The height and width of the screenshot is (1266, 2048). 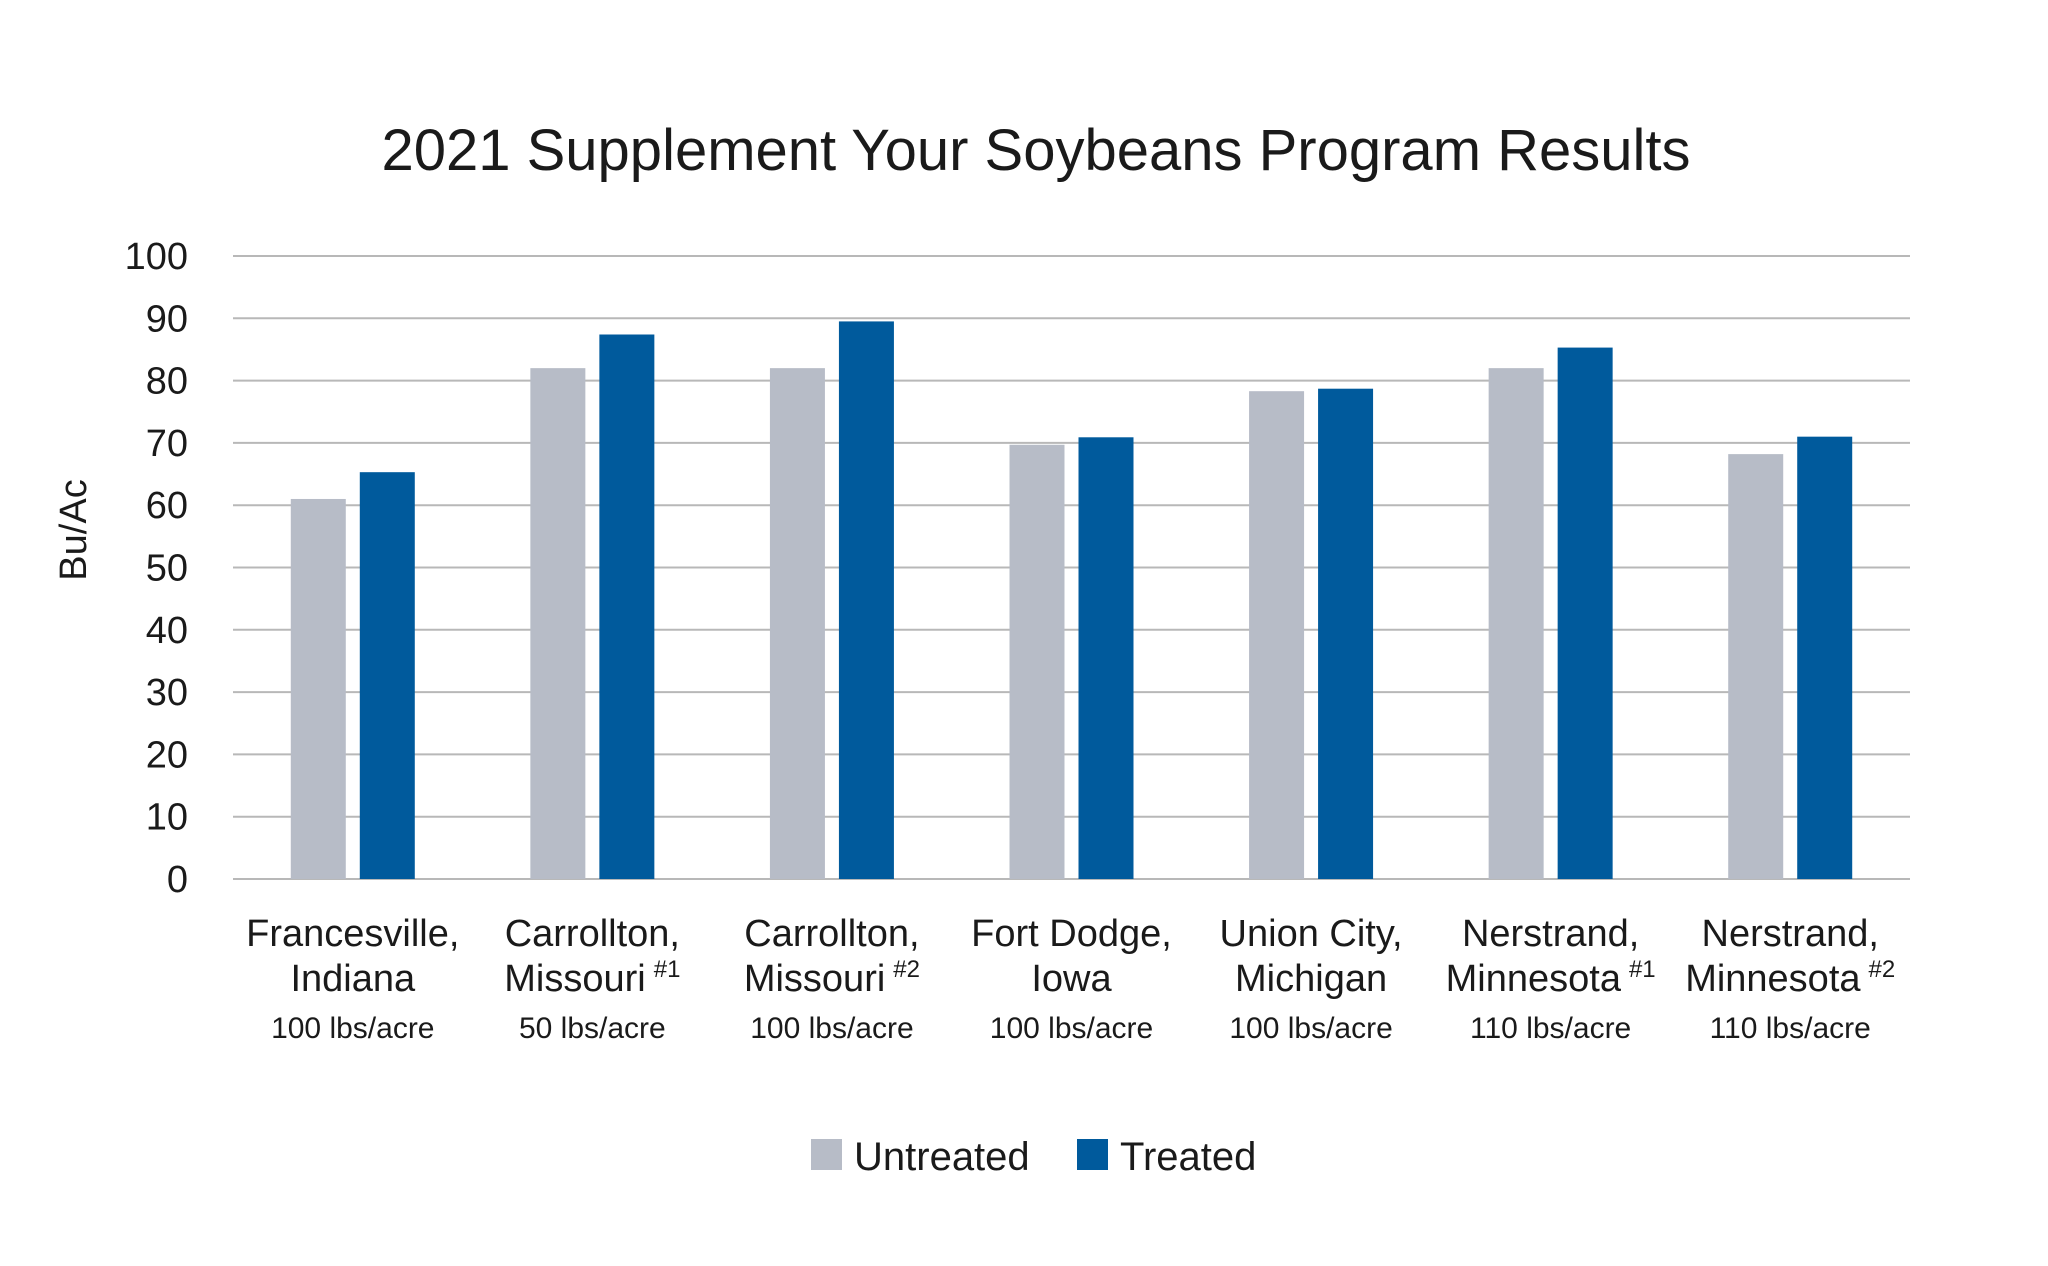 I want to click on y-tick-label: 30, so click(x=167, y=693).